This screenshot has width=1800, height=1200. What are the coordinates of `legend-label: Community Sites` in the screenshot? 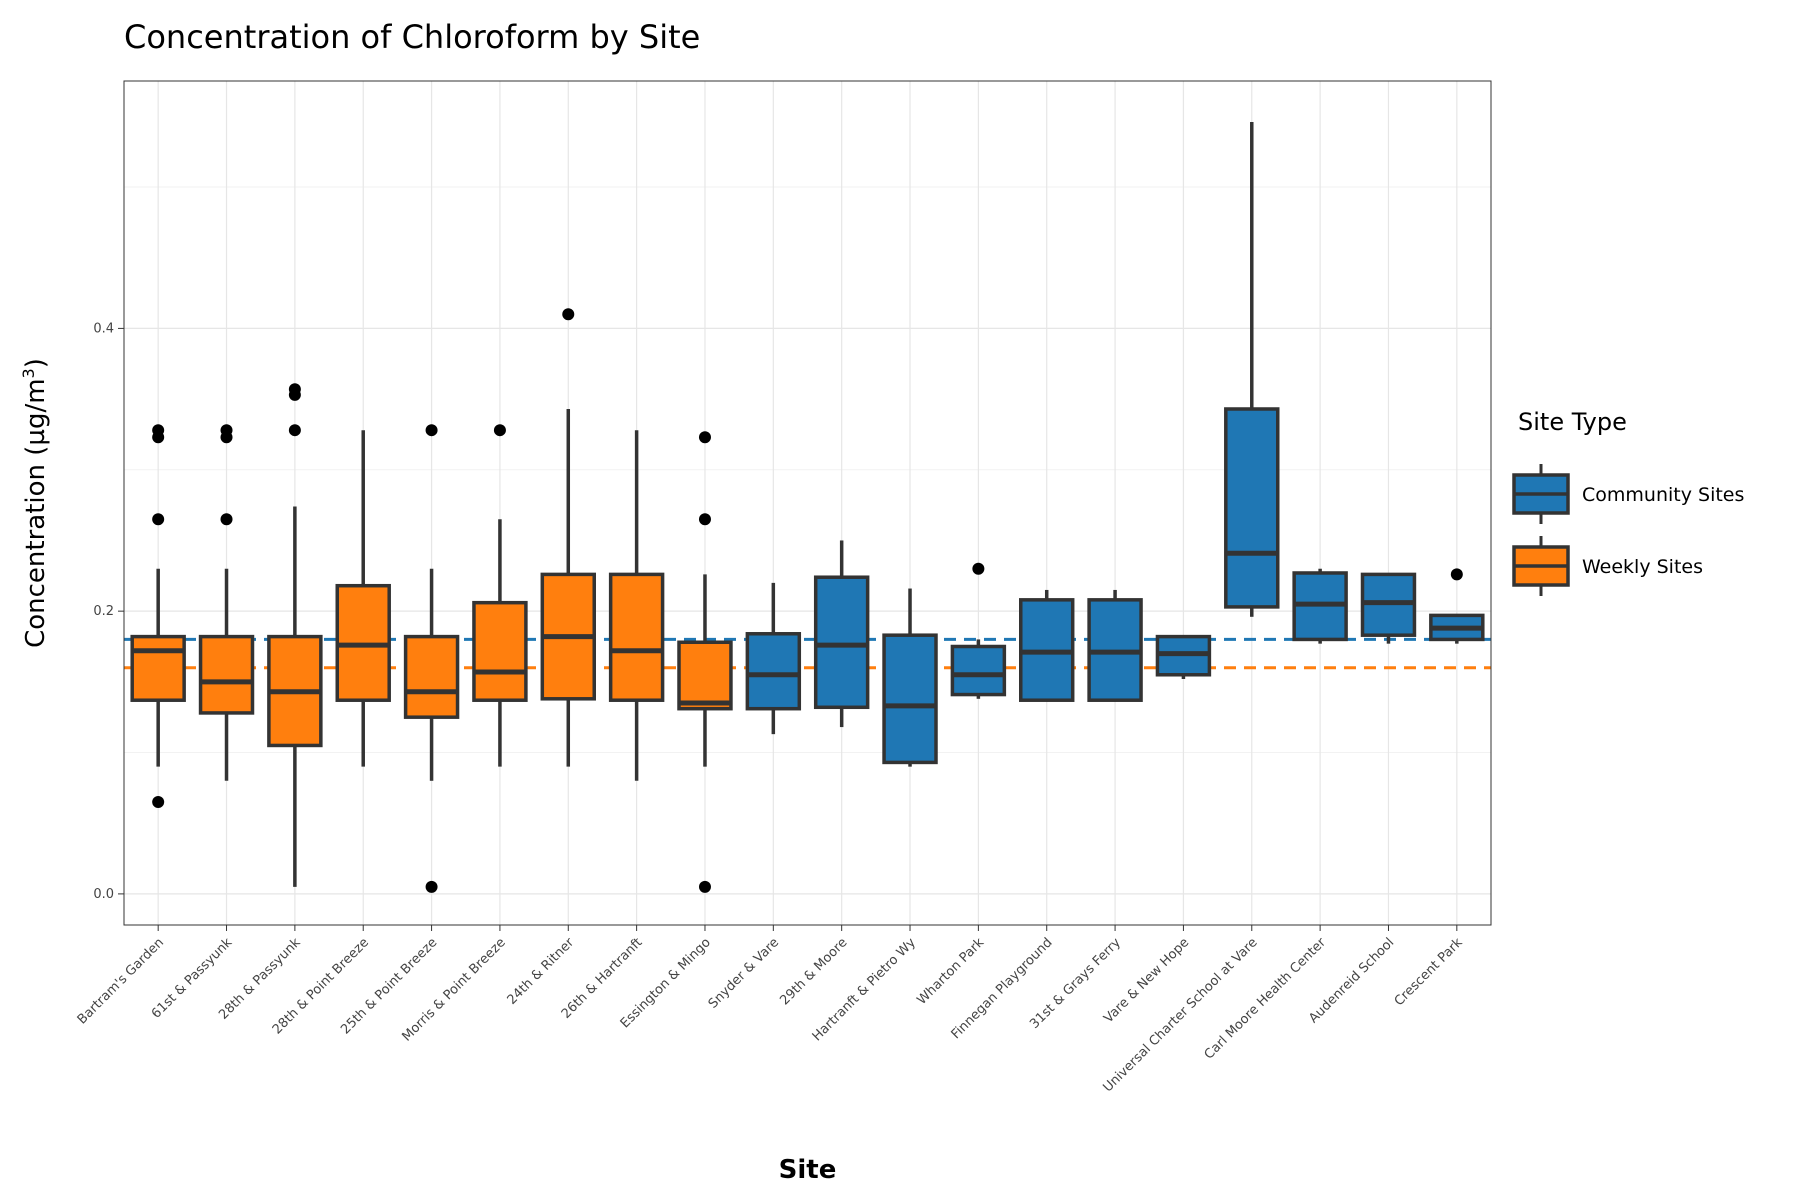 It's located at (1663, 495).